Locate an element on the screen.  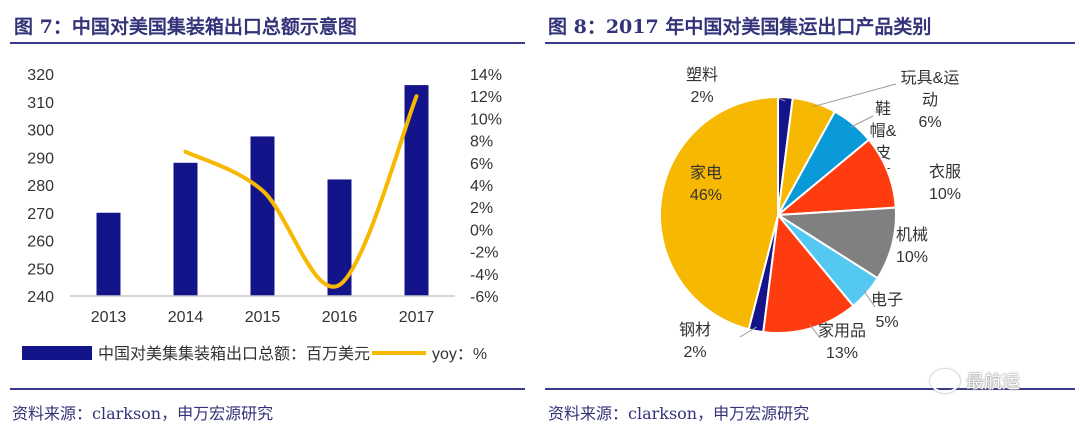
pie-label-line: 46% is located at coordinates (706, 195).